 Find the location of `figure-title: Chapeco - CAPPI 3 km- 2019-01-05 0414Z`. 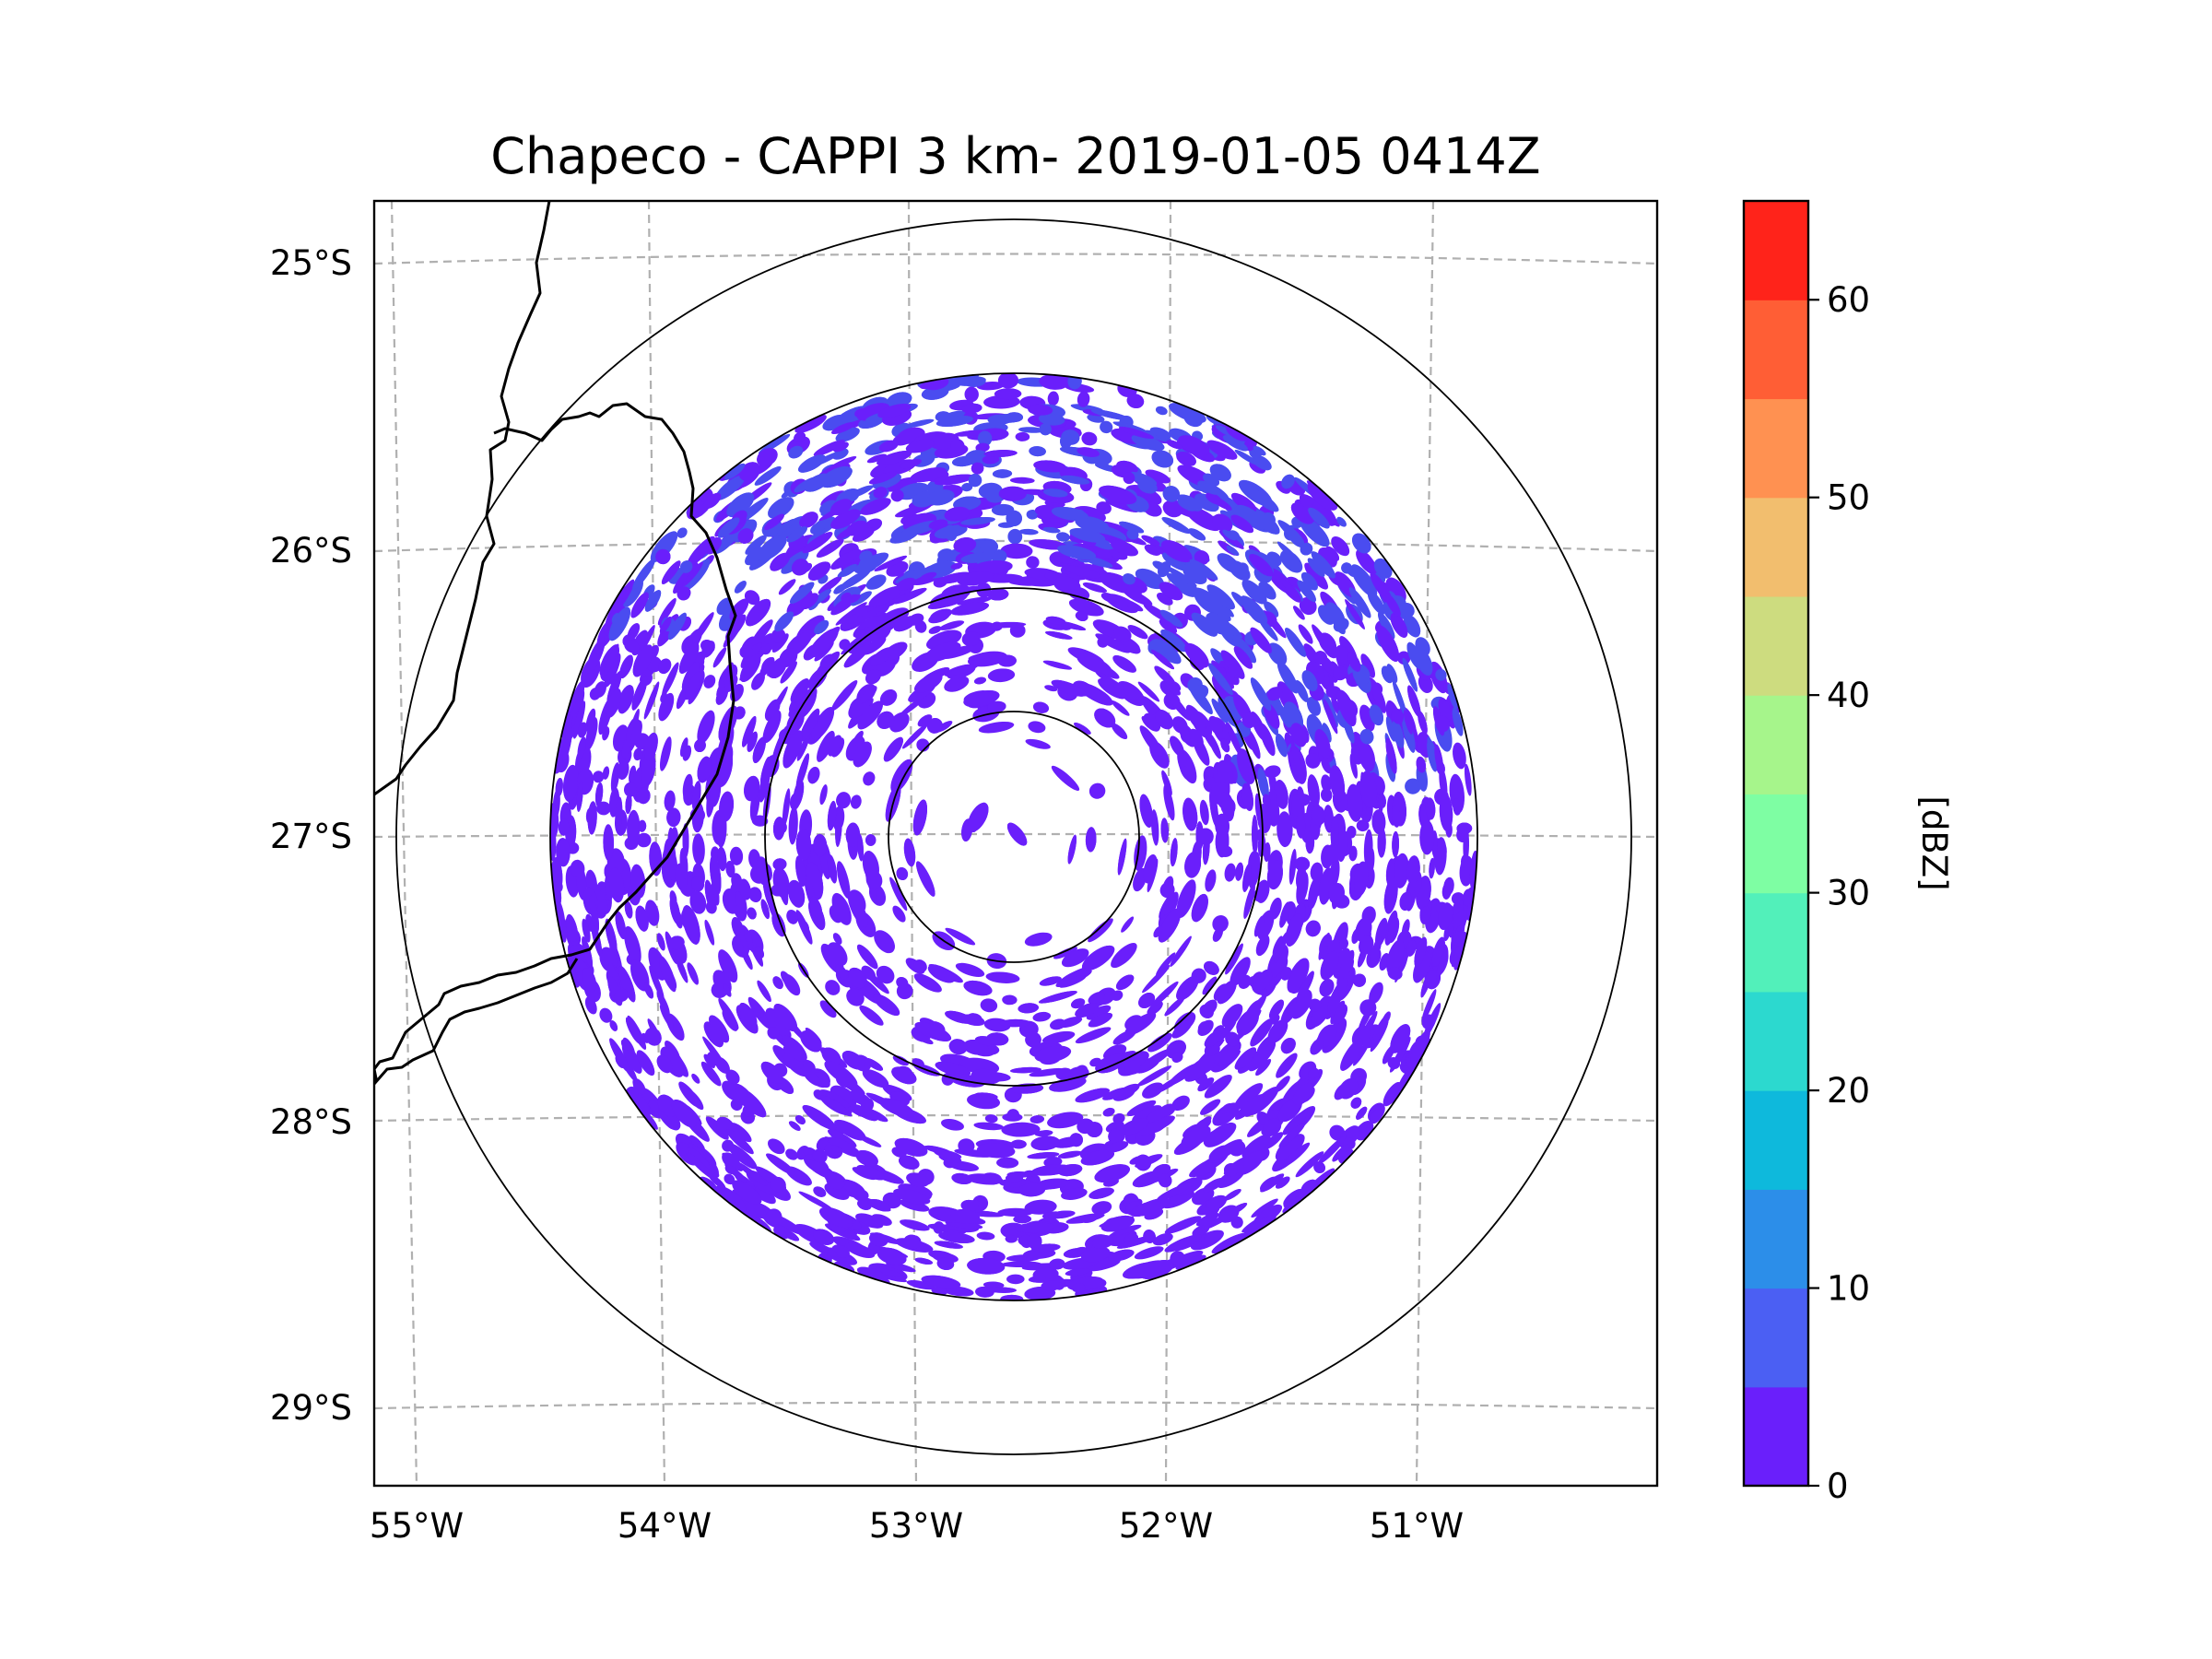

figure-title: Chapeco - CAPPI 3 km- 2019-01-05 0414Z is located at coordinates (1015, 156).